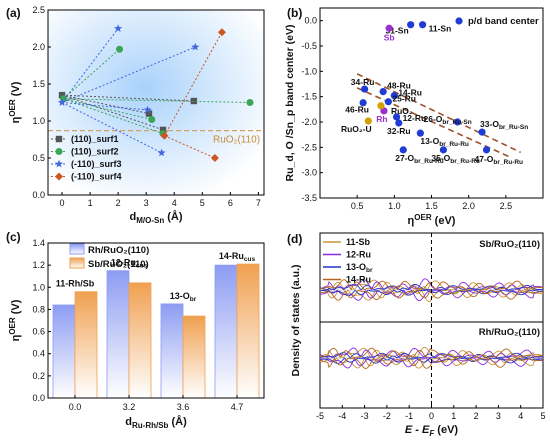 The height and width of the screenshot is (447, 550). What do you see at coordinates (77, 263) in the screenshot?
I see `legend-swatch` at bounding box center [77, 263].